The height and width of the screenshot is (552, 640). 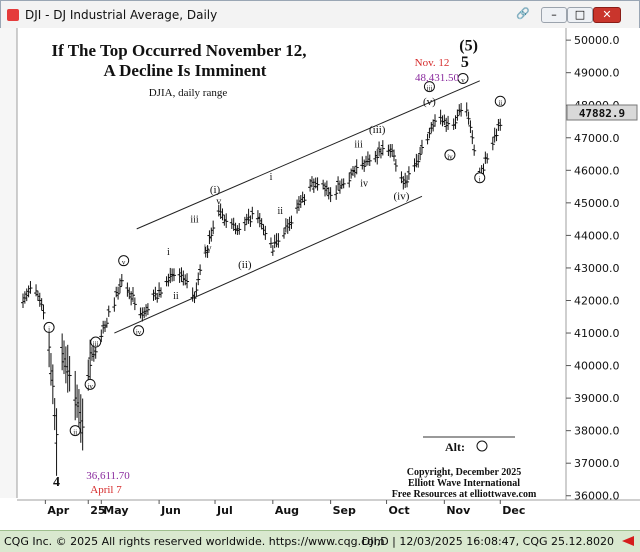 I want to click on y-tick-label: 41000.0, so click(x=597, y=333).